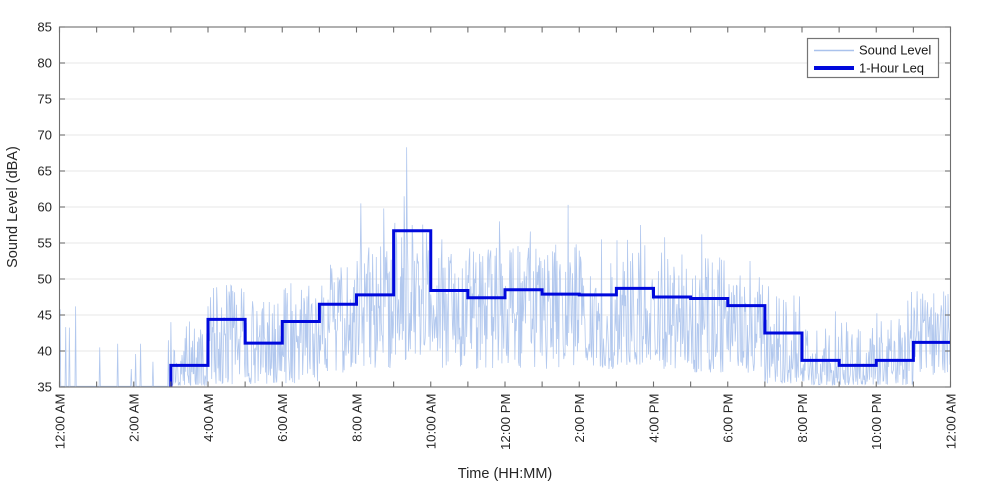 This screenshot has width=1000, height=500. What do you see at coordinates (44, 315) in the screenshot?
I see `y-tick-label: 45` at bounding box center [44, 315].